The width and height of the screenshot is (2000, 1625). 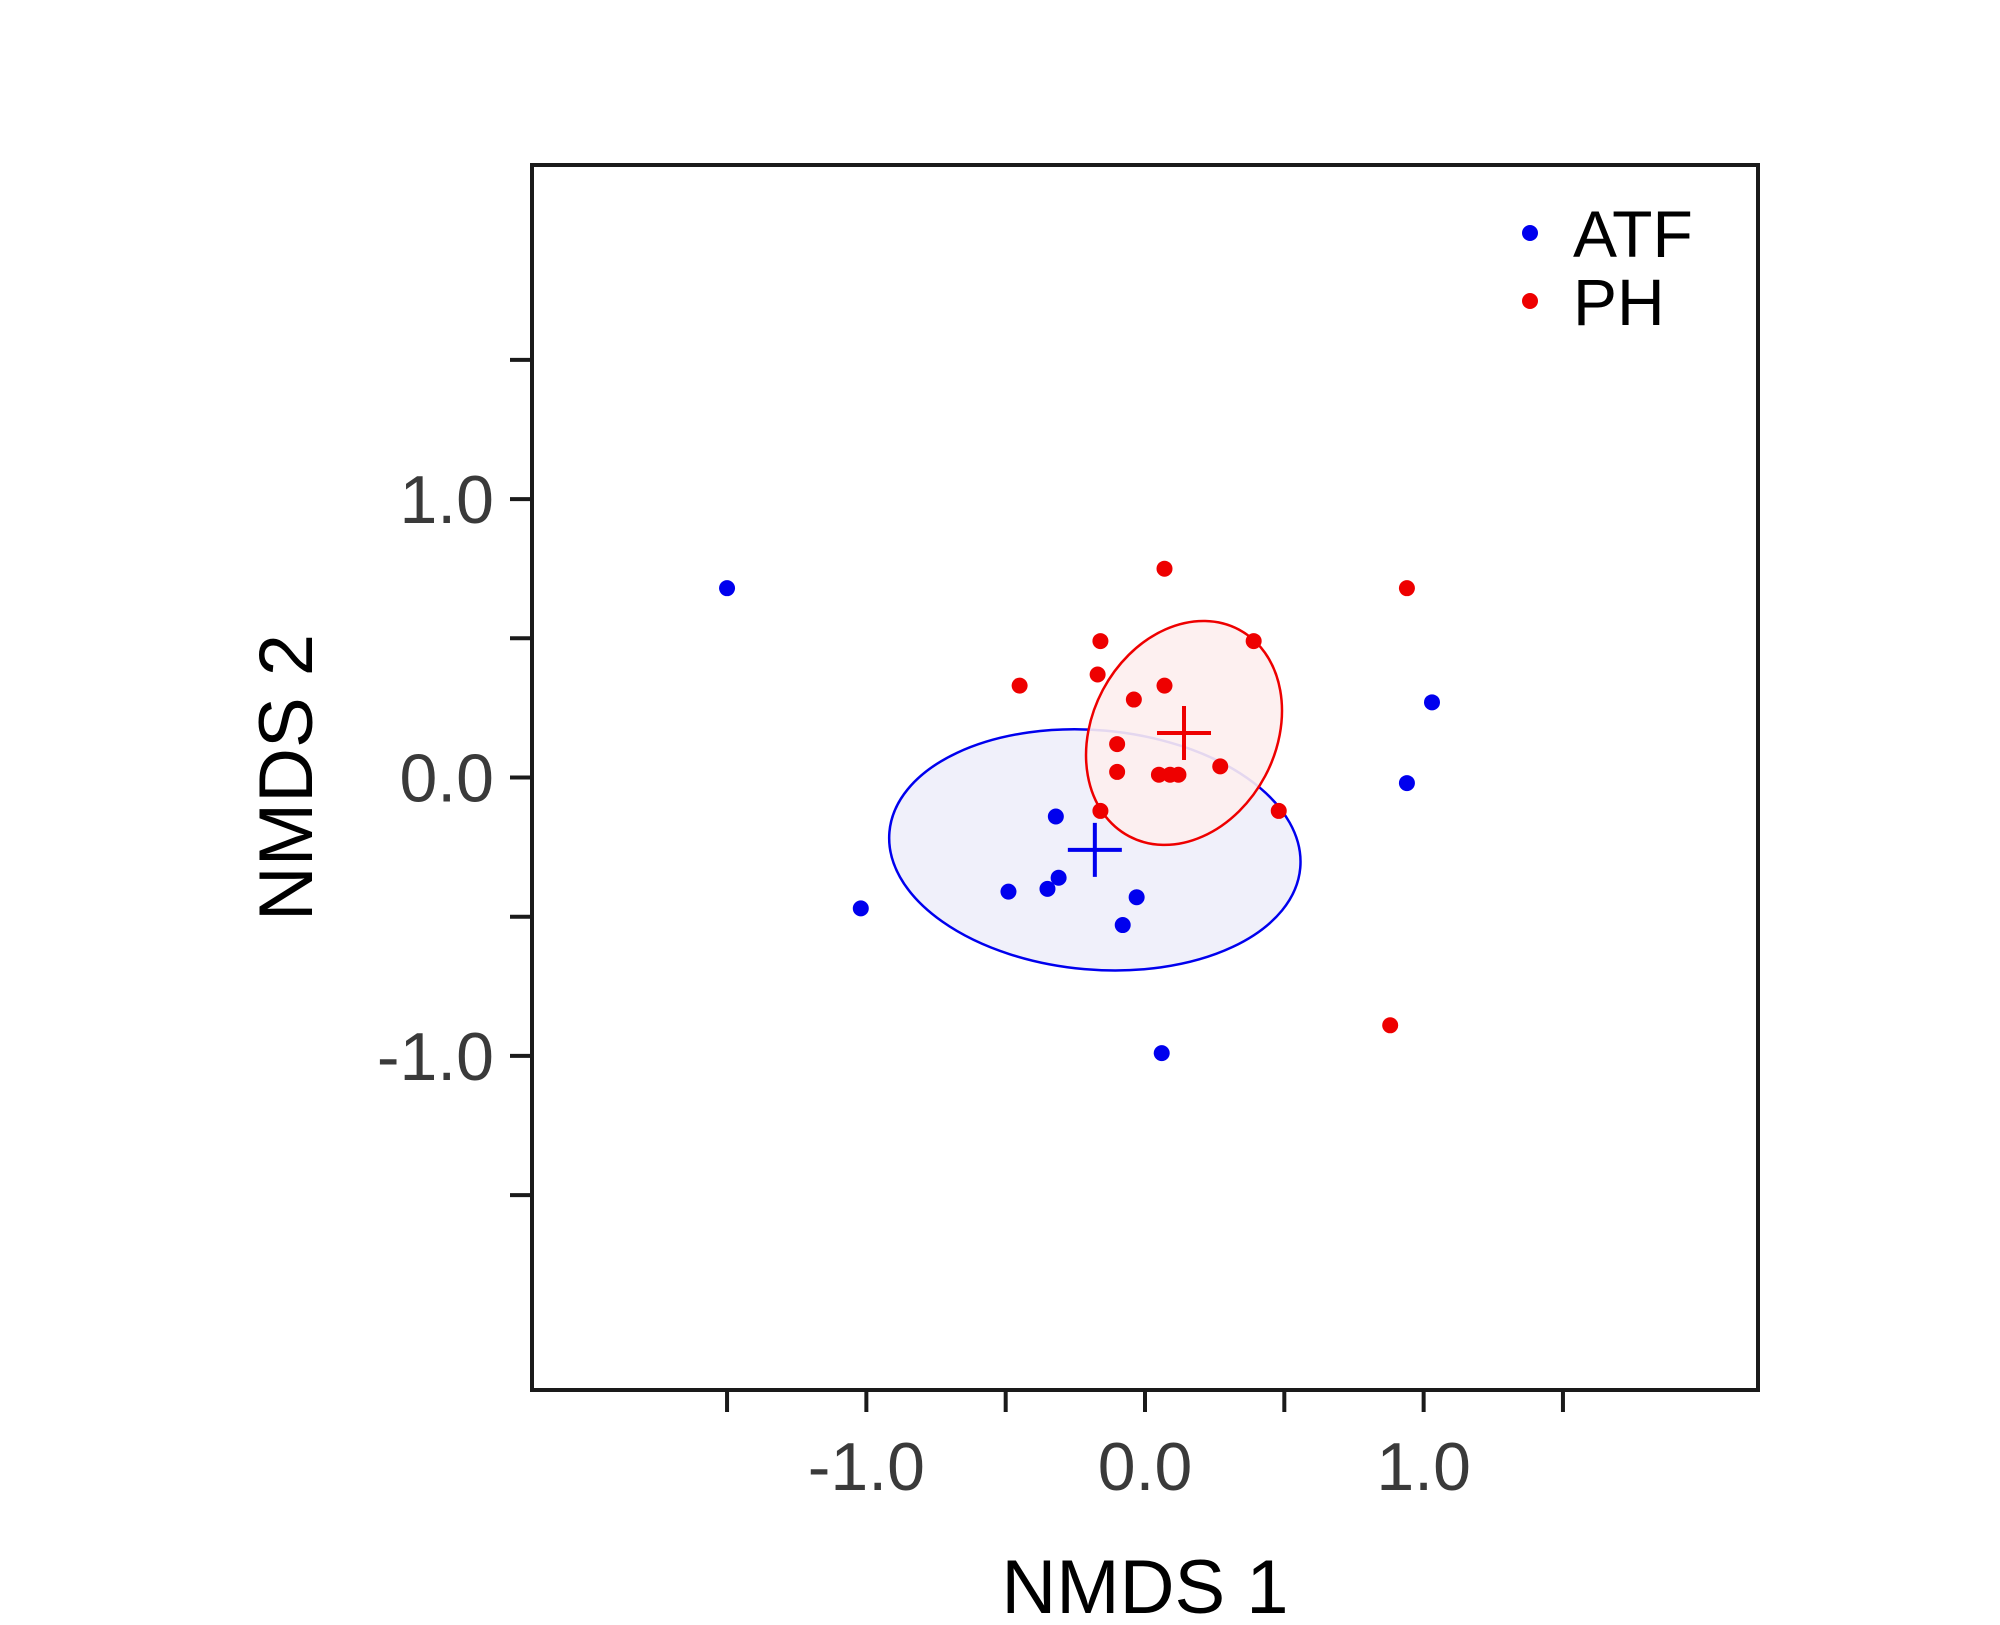 What do you see at coordinates (866, 1467) in the screenshot?
I see `x-tick-label-0: -1.0` at bounding box center [866, 1467].